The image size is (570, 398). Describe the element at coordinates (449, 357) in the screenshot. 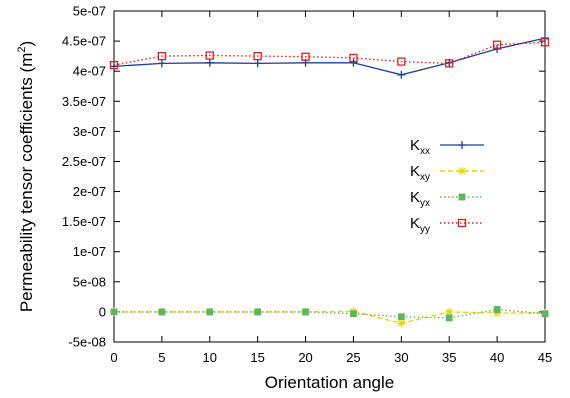

I see `x-tick-label: 35` at that location.